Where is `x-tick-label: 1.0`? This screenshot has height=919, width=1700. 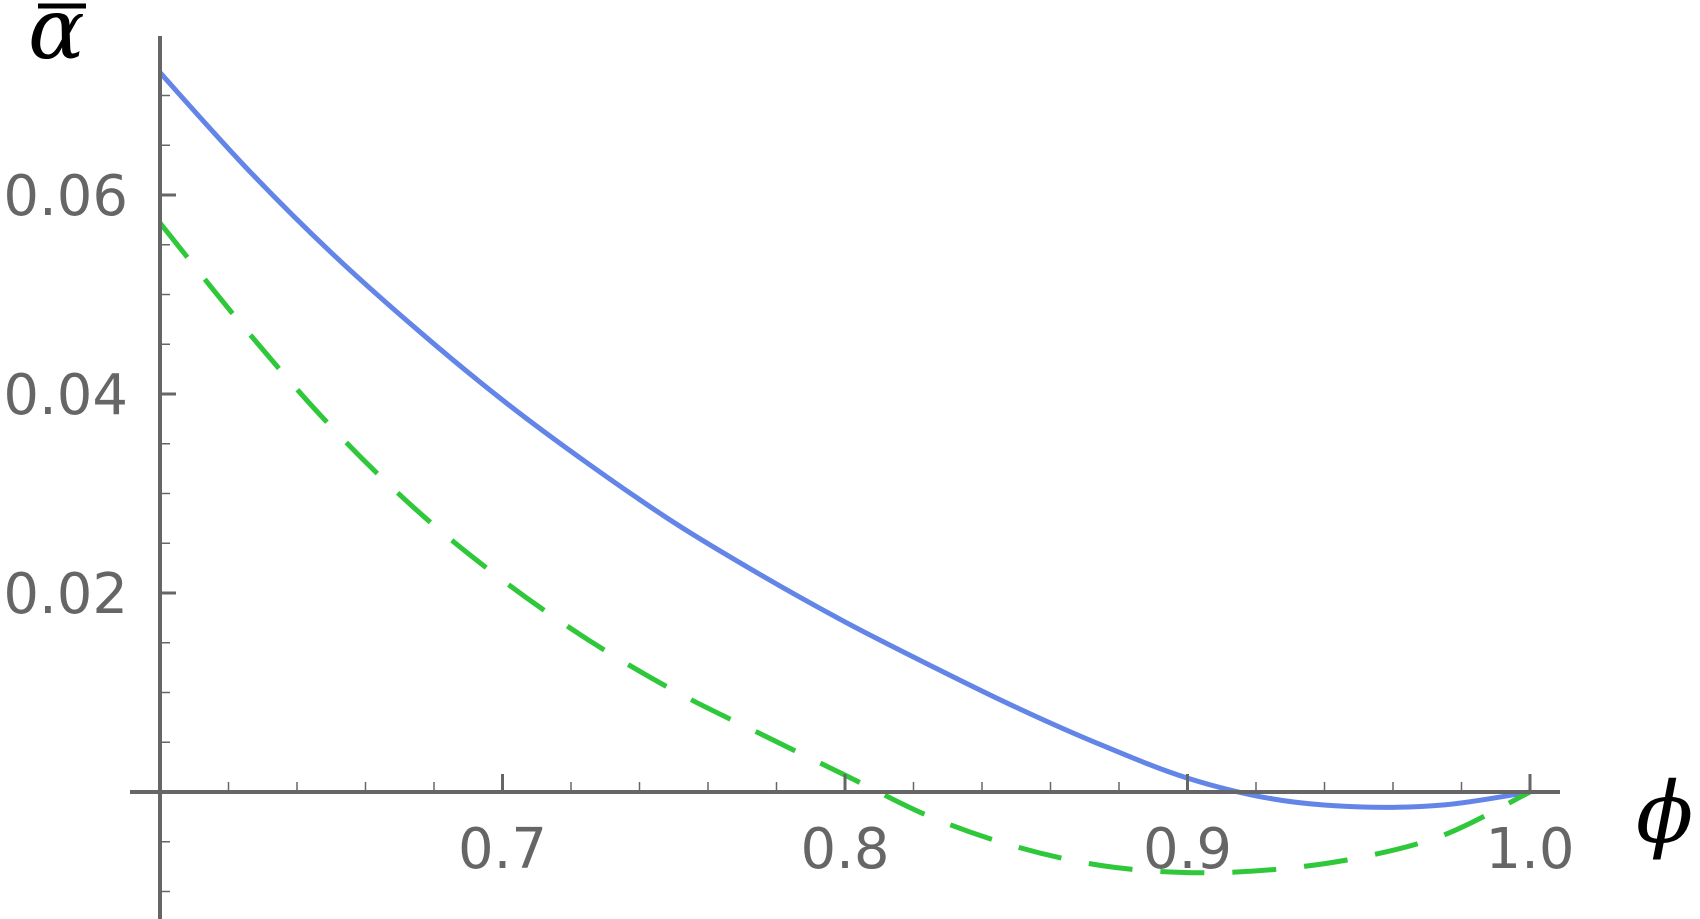 x-tick-label: 1.0 is located at coordinates (1529, 849).